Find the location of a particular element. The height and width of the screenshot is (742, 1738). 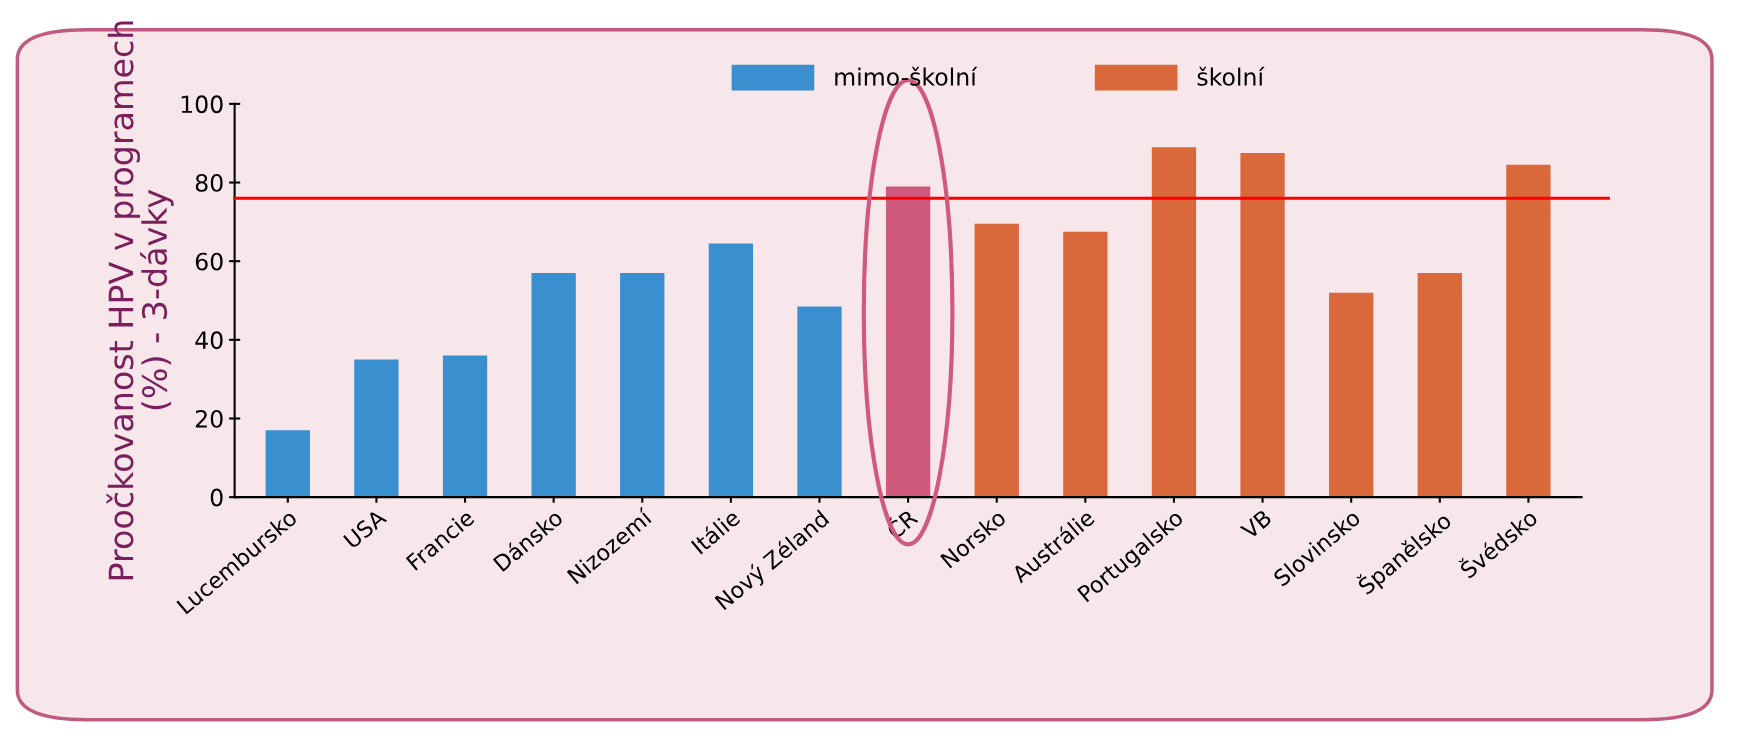

y-tick-label: 60 is located at coordinates (209, 261).